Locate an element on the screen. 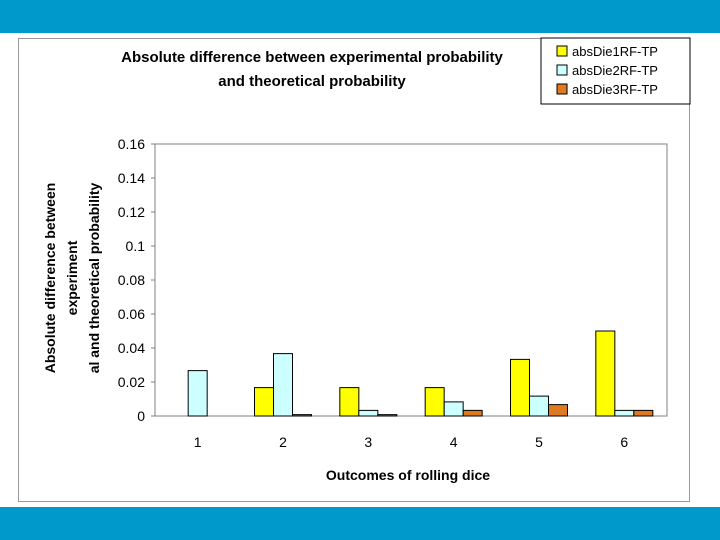  y-tick-label: 0.16 is located at coordinates (131, 144).